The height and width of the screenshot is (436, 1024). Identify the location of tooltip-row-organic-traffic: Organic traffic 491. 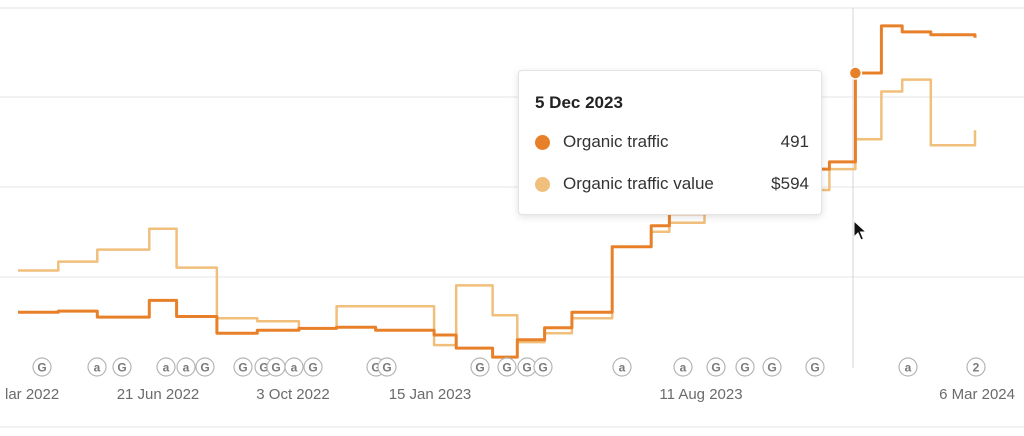
(672, 143).